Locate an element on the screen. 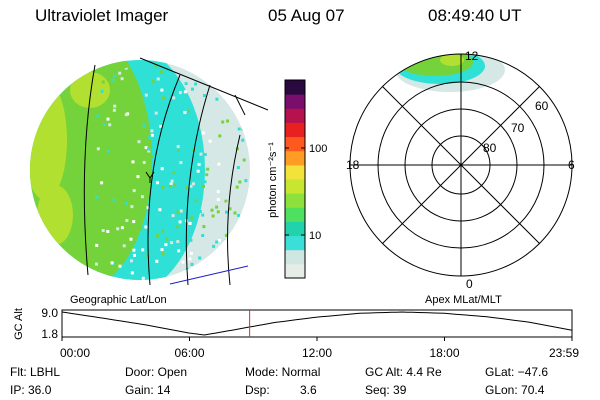 The image size is (600, 400). colorbar-swatches is located at coordinates (295, 179).